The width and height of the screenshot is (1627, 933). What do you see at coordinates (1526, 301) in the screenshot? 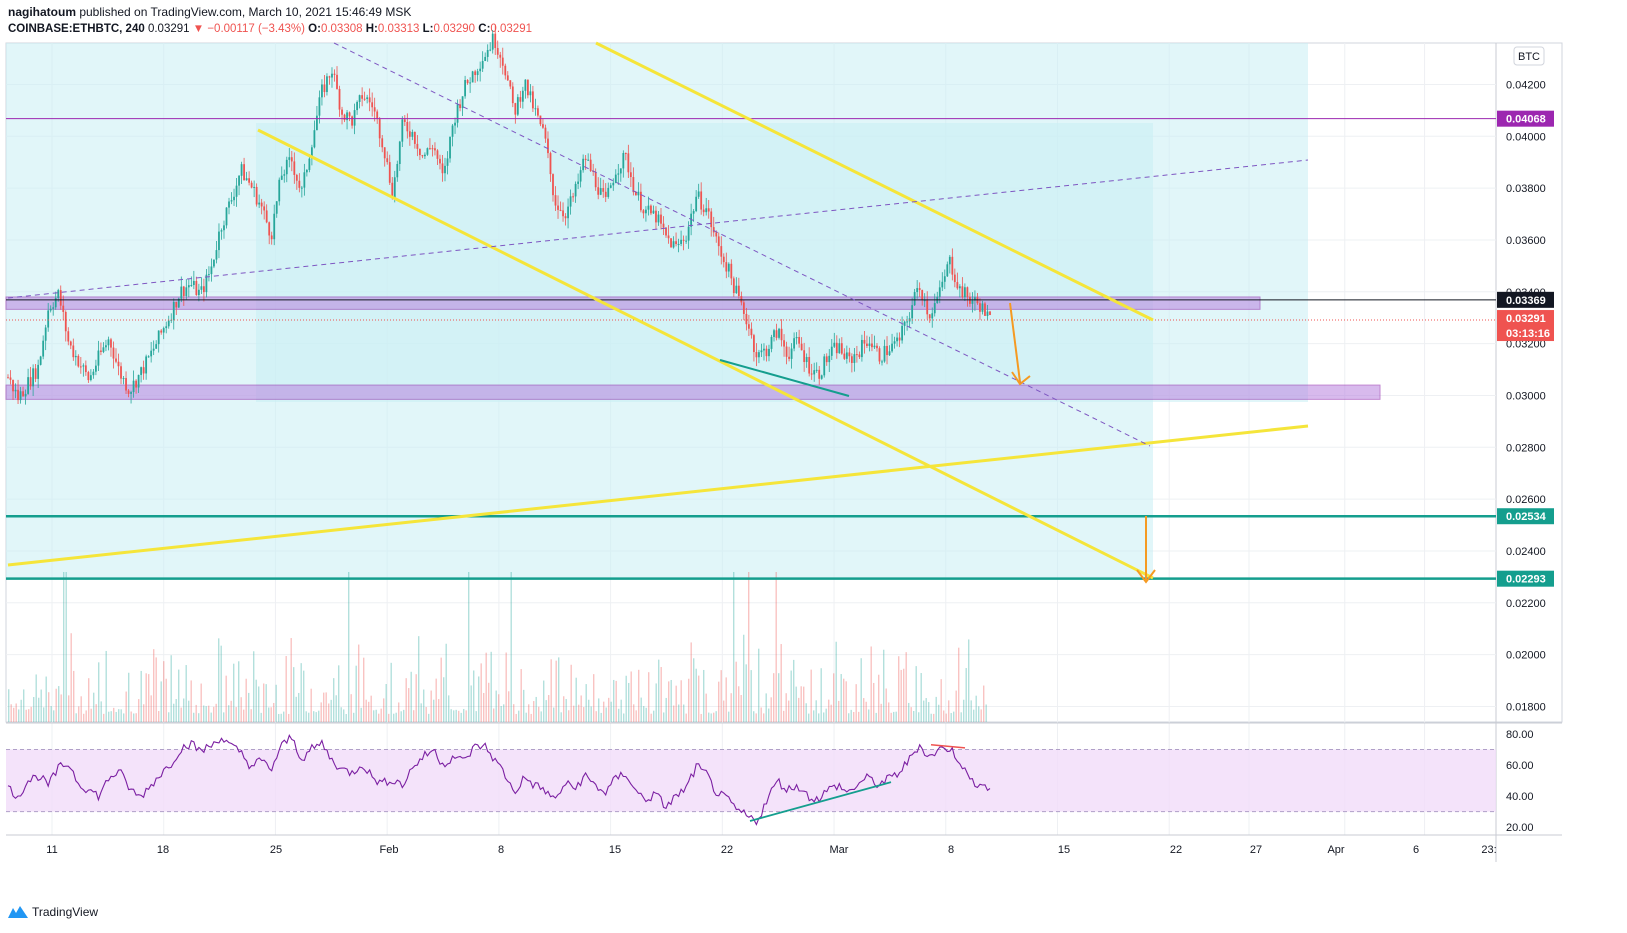
I see `price-label-1: 0.03369` at bounding box center [1526, 301].